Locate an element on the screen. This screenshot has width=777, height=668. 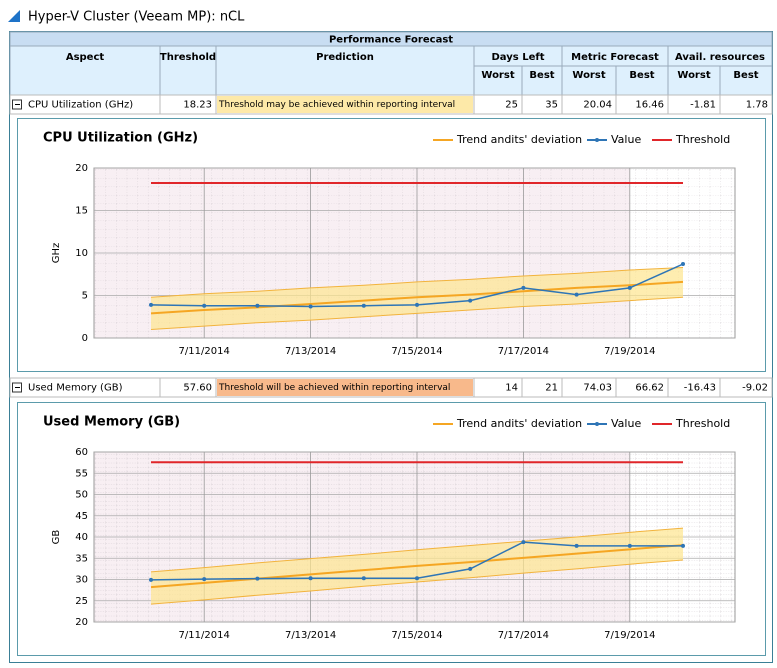
threshold: 18.23 is located at coordinates (197, 105).